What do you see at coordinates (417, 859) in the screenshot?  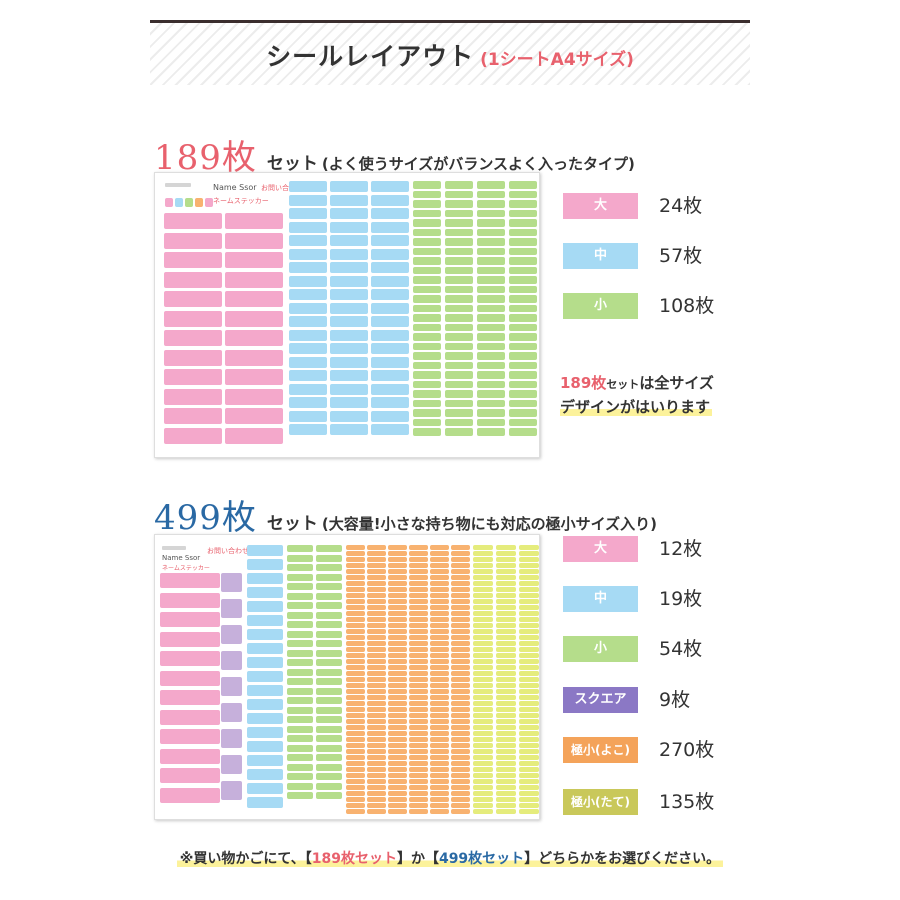 I see `footer-mid: 】か【` at bounding box center [417, 859].